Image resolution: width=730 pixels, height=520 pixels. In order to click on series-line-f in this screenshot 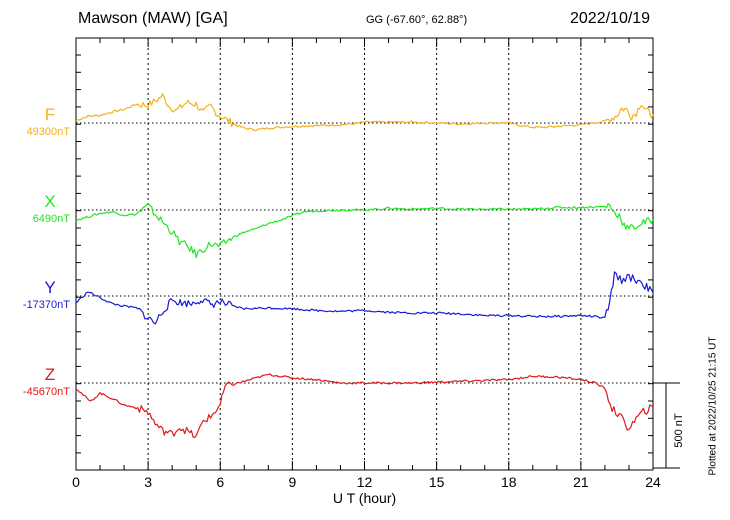, I will do `click(364, 112)`.